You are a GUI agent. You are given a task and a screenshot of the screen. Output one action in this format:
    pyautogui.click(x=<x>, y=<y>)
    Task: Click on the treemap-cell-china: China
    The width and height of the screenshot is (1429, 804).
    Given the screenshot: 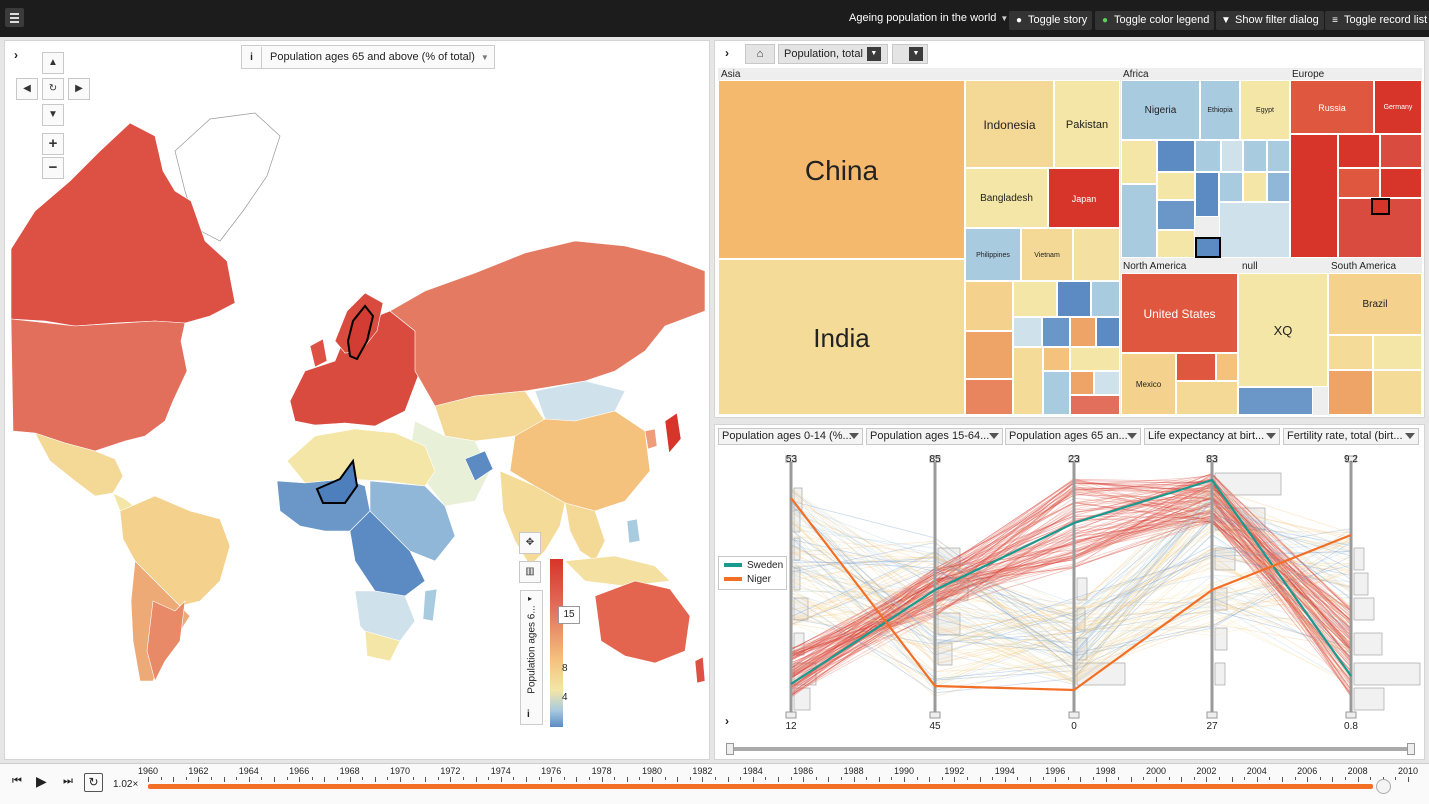 What is the action you would take?
    pyautogui.click(x=841, y=169)
    